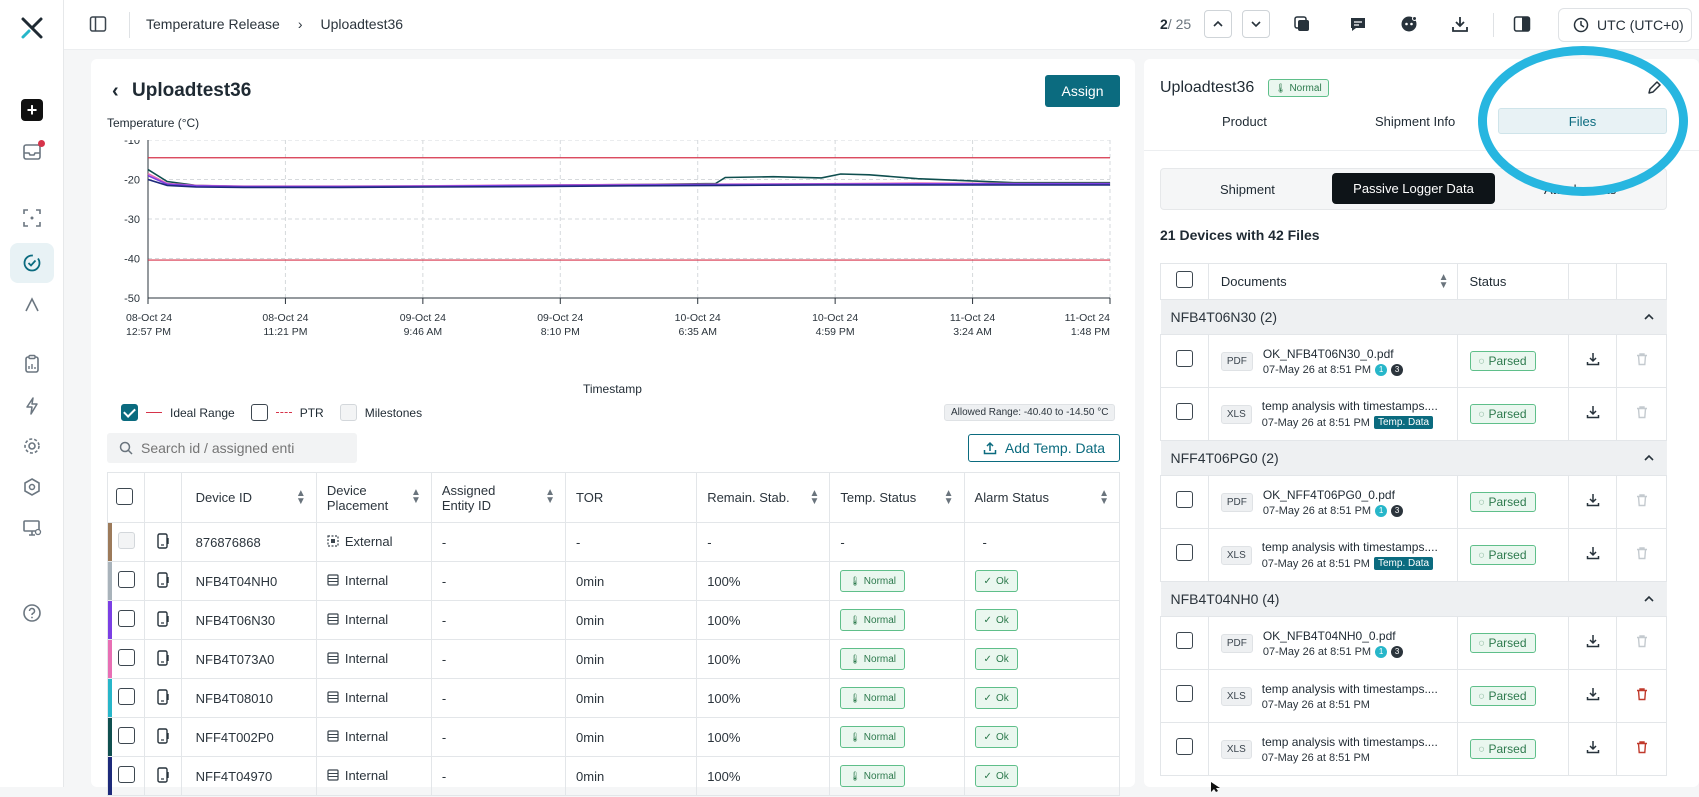 The height and width of the screenshot is (797, 1699). What do you see at coordinates (1409, 24) in the screenshot?
I see `ai-assistant-icon` at bounding box center [1409, 24].